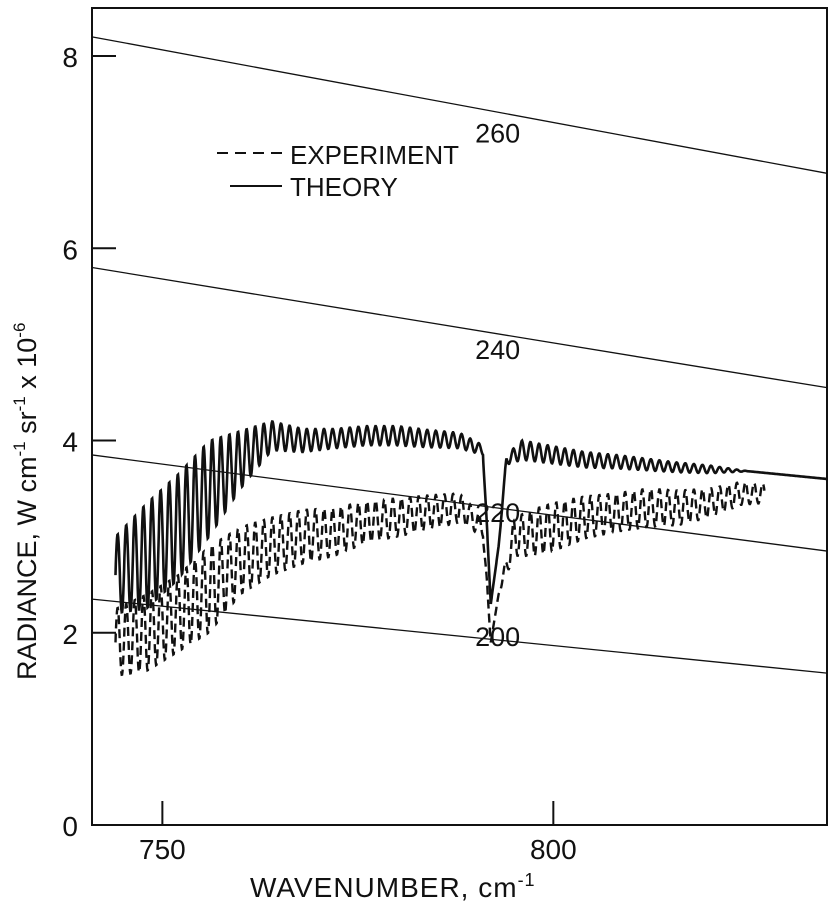 The width and height of the screenshot is (829, 909). Describe the element at coordinates (19, 448) in the screenshot. I see `y-axis-label-sup1: -1` at that location.